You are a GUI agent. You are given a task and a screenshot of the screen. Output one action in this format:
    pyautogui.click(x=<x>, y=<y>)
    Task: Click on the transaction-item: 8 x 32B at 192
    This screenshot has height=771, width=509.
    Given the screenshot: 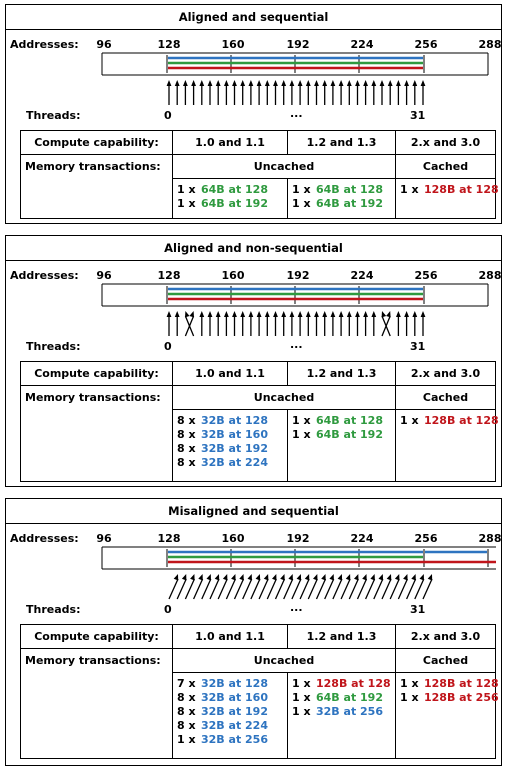 What is the action you would take?
    pyautogui.click(x=222, y=711)
    